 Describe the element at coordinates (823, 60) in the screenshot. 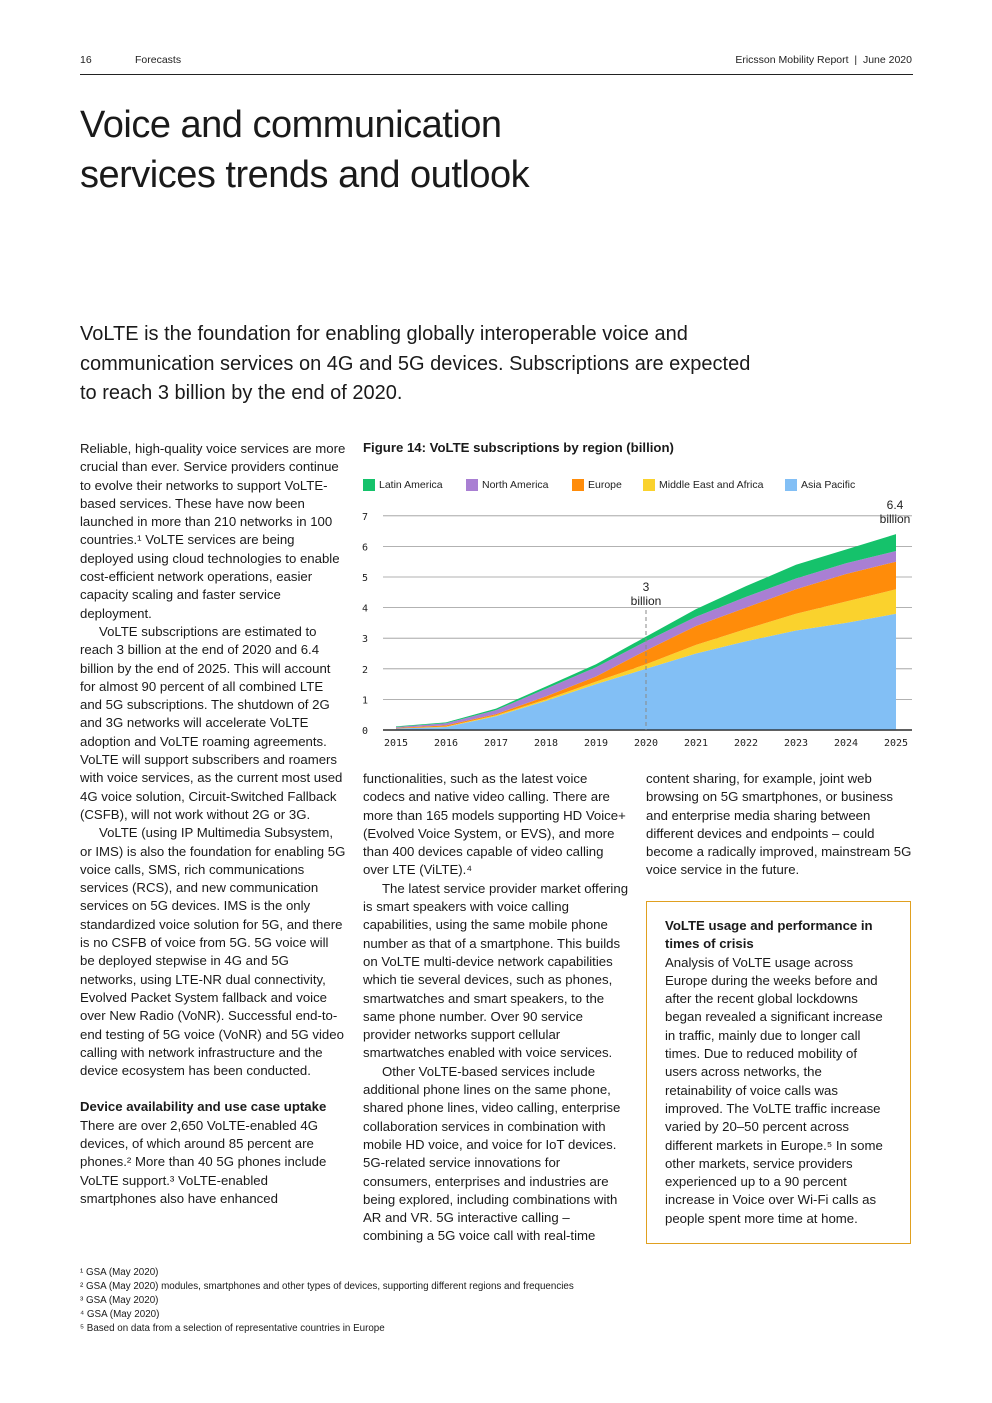

I see `publication-title: Ericsson Mobility Report | June 2020` at that location.